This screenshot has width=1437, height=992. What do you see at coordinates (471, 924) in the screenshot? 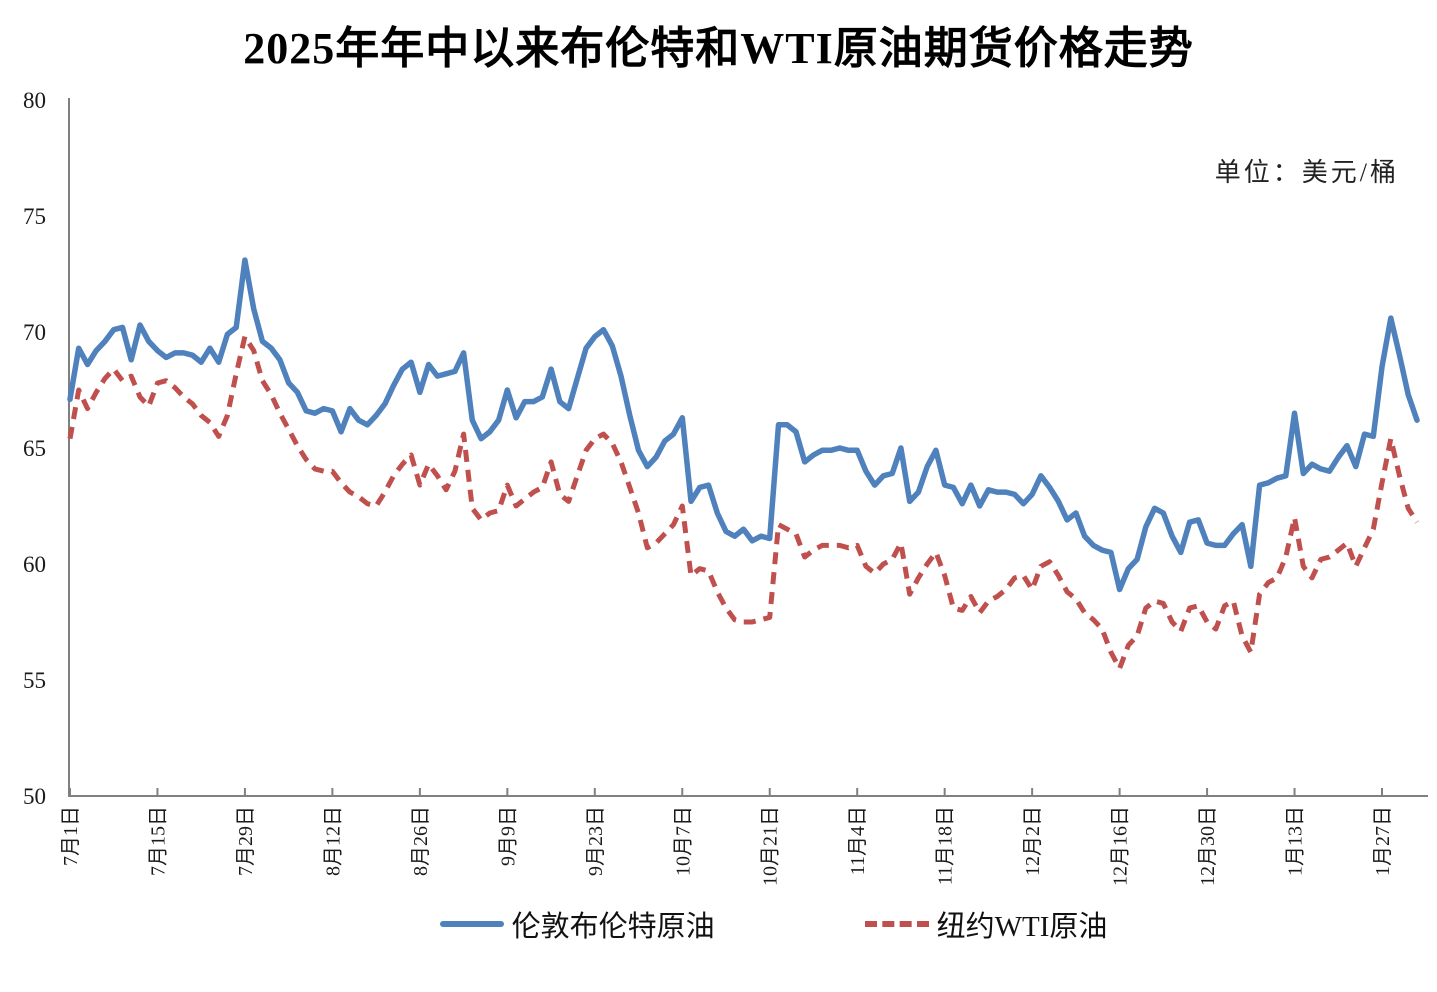
I see `brent-line-sample` at bounding box center [471, 924].